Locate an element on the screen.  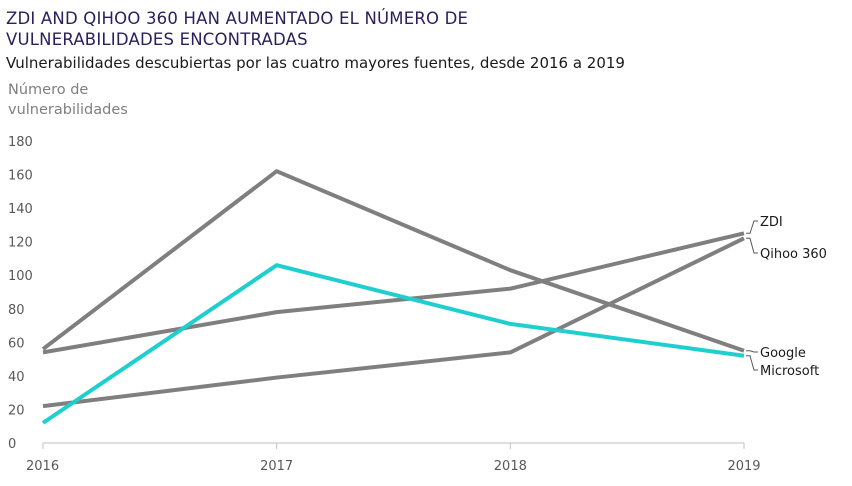
x-tick-label: 2016 is located at coordinates (42, 466).